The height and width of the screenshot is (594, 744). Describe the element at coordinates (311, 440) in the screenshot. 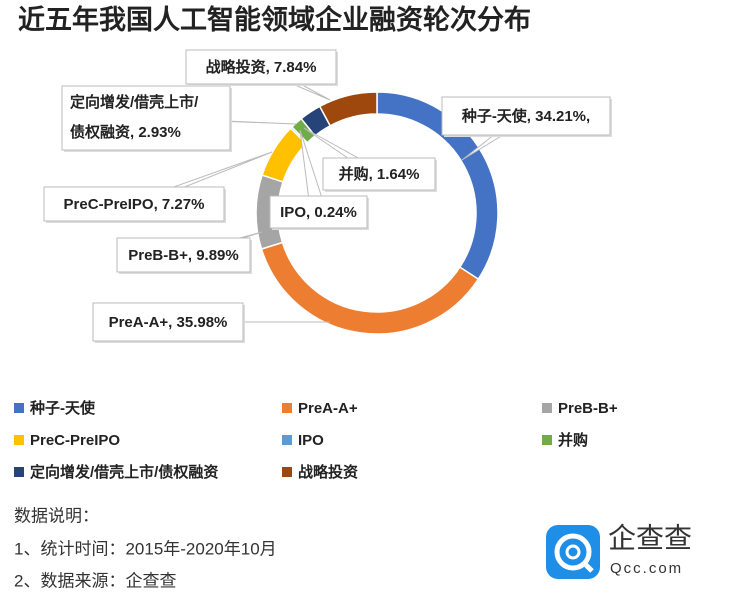

I see `legend-label: IPO` at that location.